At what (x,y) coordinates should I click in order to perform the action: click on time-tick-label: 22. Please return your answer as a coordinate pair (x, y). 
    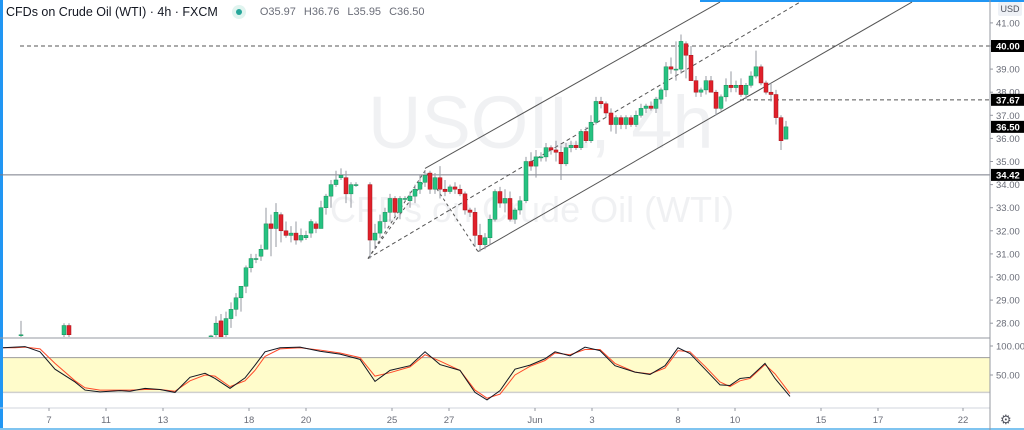
    Looking at the image, I should click on (963, 420).